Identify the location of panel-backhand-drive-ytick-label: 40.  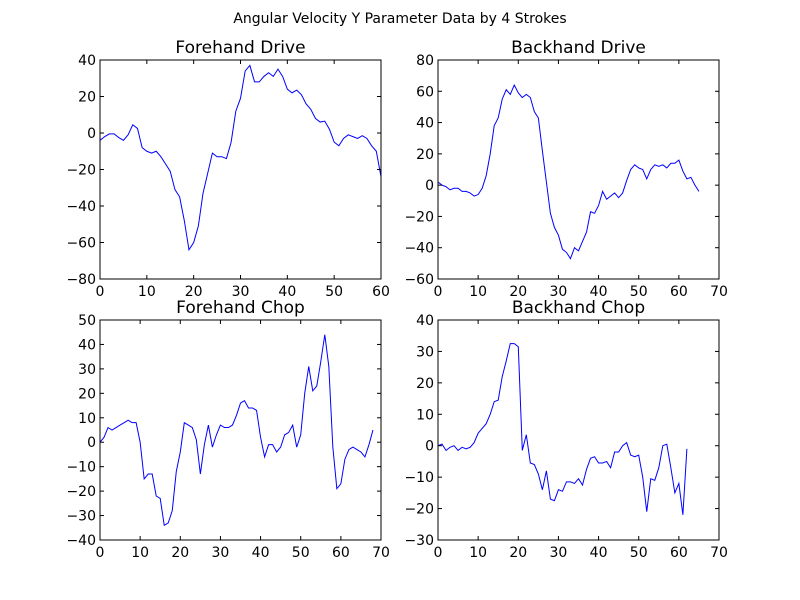
(425, 124).